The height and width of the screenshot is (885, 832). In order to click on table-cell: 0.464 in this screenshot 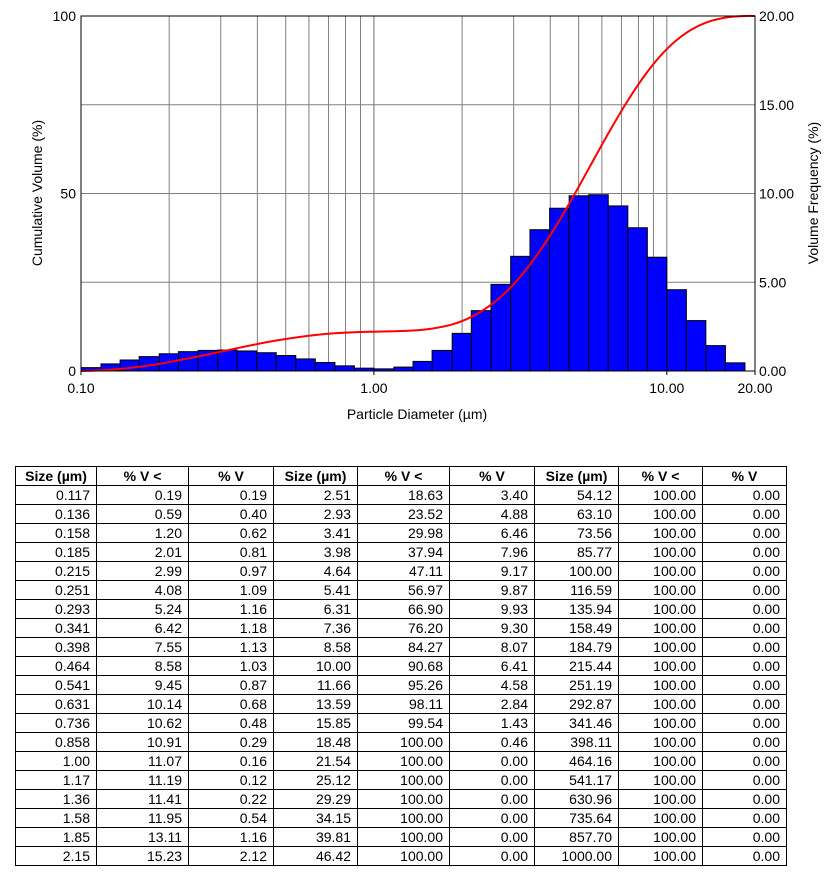, I will do `click(56, 666)`.